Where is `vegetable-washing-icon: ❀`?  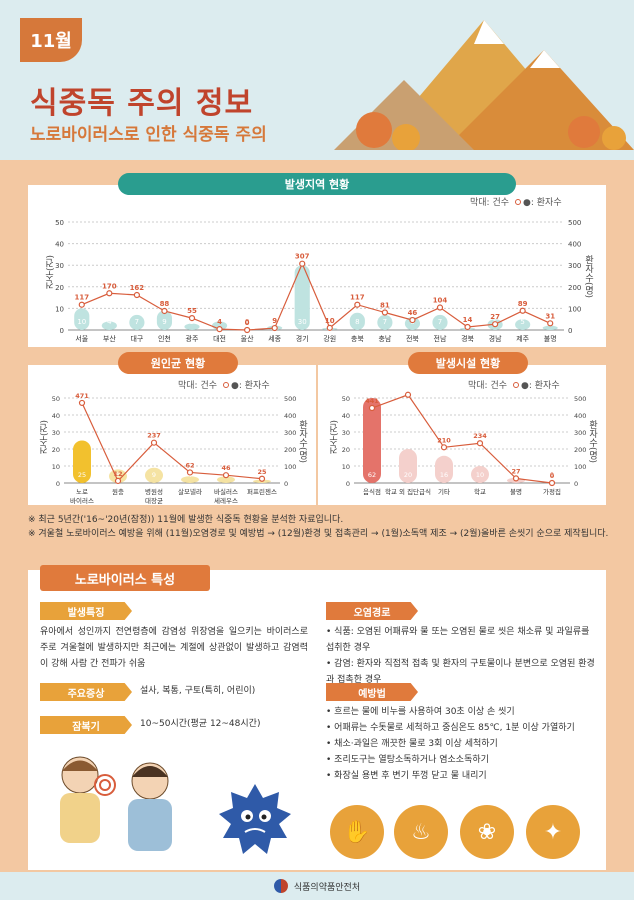
vegetable-washing-icon: ❀ is located at coordinates (487, 832).